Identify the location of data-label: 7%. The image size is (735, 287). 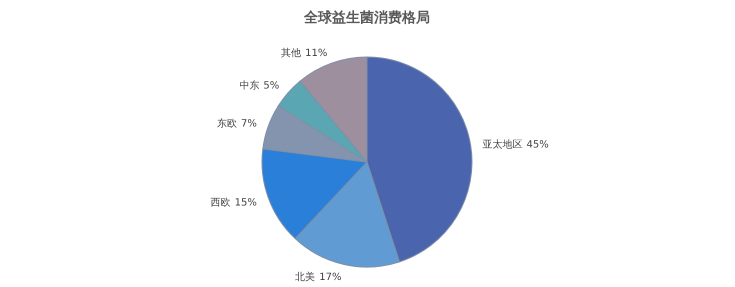
(249, 124).